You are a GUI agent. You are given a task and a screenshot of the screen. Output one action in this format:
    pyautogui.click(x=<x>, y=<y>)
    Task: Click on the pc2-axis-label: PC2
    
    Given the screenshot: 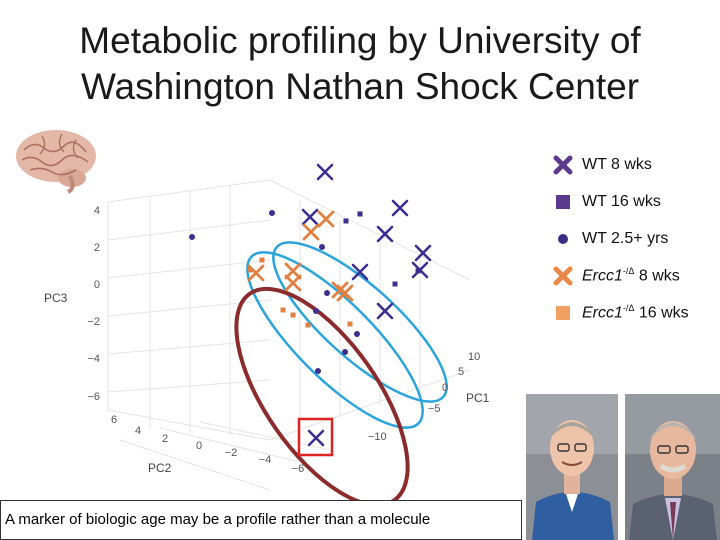 What is the action you would take?
    pyautogui.click(x=160, y=468)
    